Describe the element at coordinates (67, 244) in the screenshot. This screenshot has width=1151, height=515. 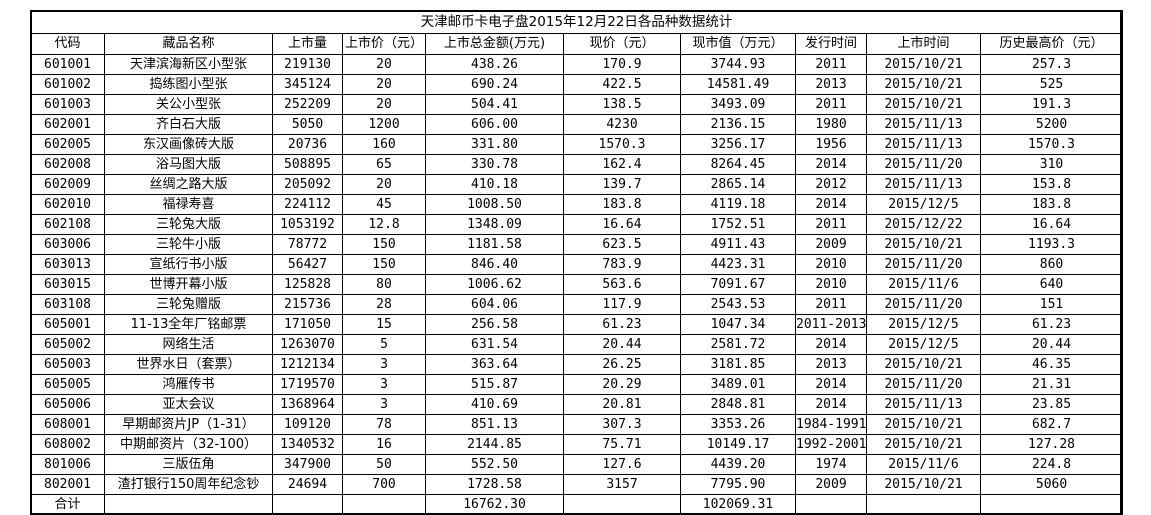
I see `cell-r9-c0: 603006` at that location.